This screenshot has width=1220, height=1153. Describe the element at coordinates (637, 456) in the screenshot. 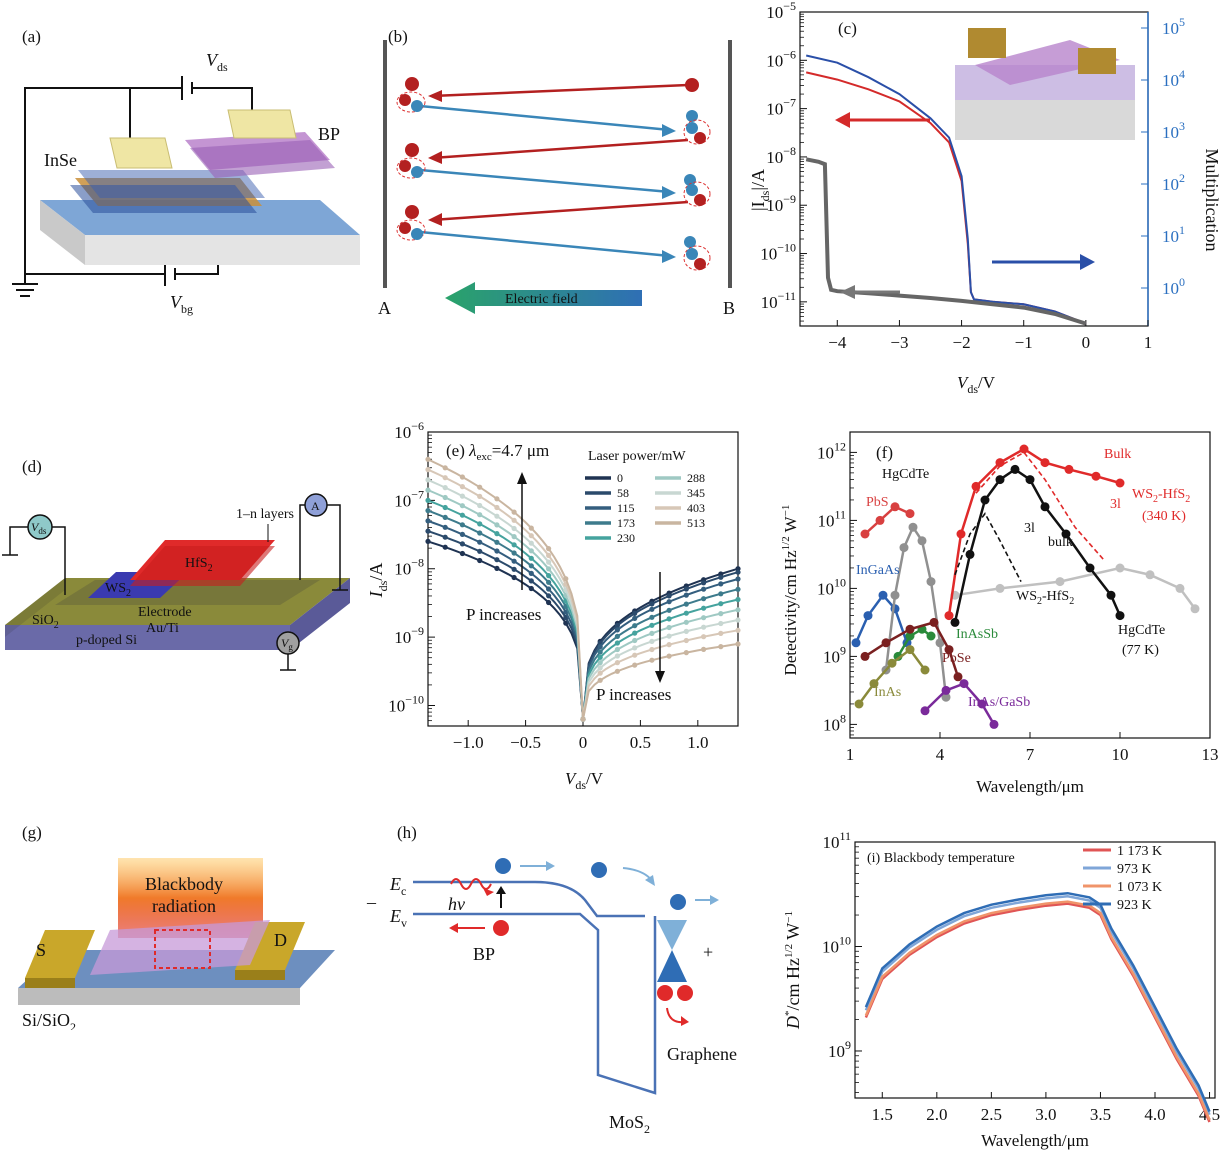

I see `legend-title: Laser power/mW` at that location.